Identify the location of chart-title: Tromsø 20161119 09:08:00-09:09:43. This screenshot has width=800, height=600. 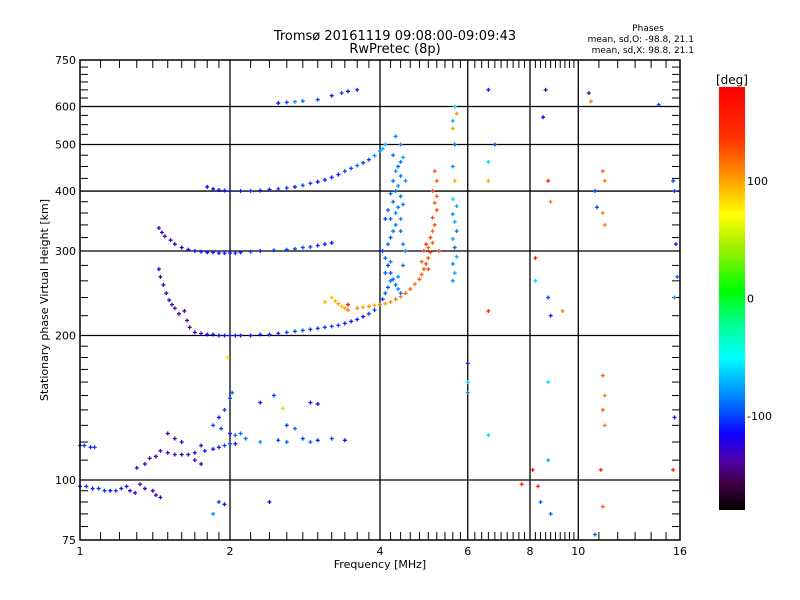
(394, 36).